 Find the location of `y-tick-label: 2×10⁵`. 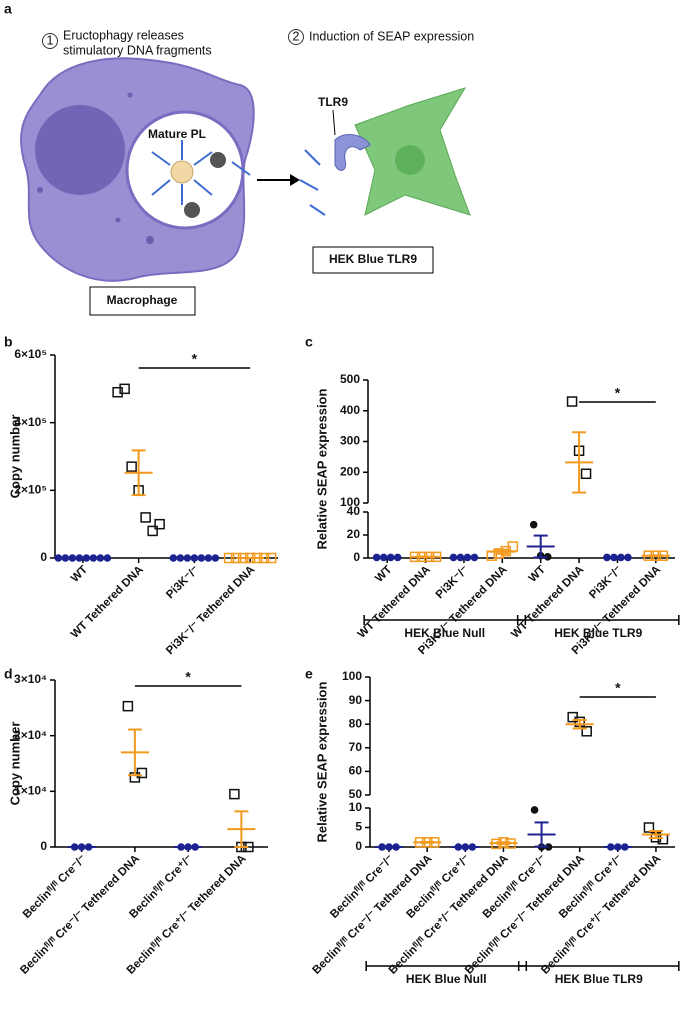

y-tick-label: 2×10⁵ is located at coordinates (30, 490).